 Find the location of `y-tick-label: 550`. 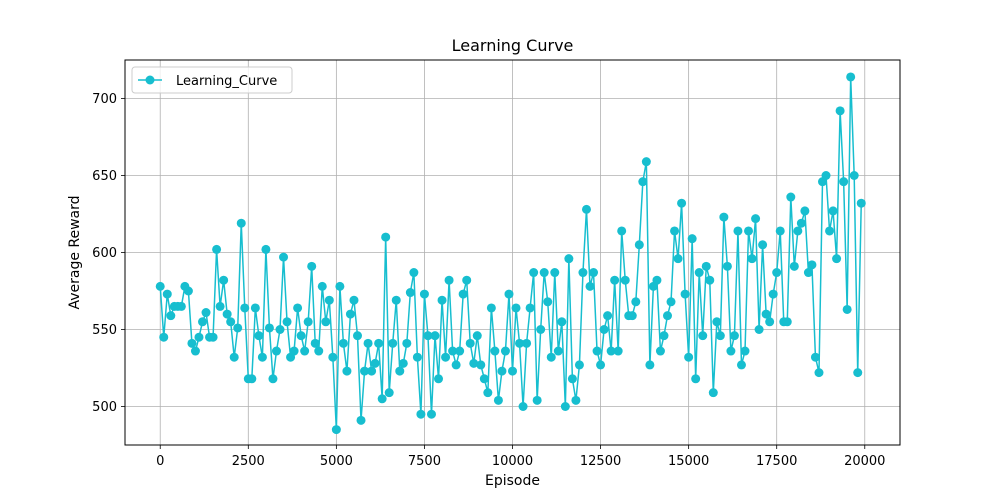

y-tick-label: 550 is located at coordinates (104, 330).